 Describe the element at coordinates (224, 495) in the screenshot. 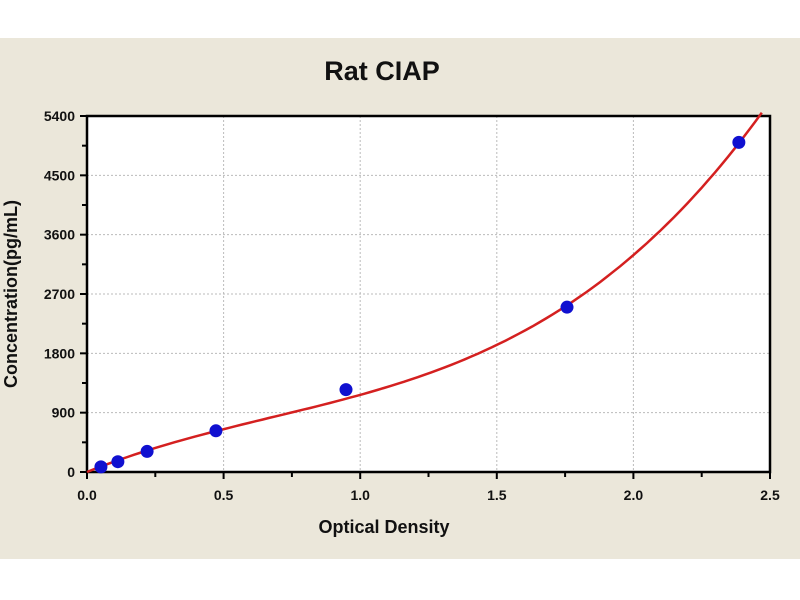

I see `x-tick-label: 0.5` at that location.